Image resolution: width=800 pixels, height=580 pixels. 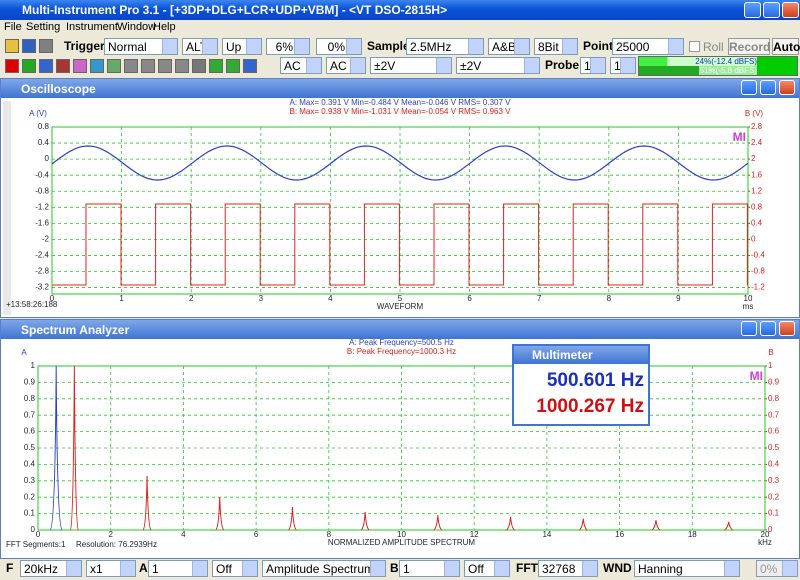 I want to click on reading-a: 500.601 Hz, so click(x=595, y=380).